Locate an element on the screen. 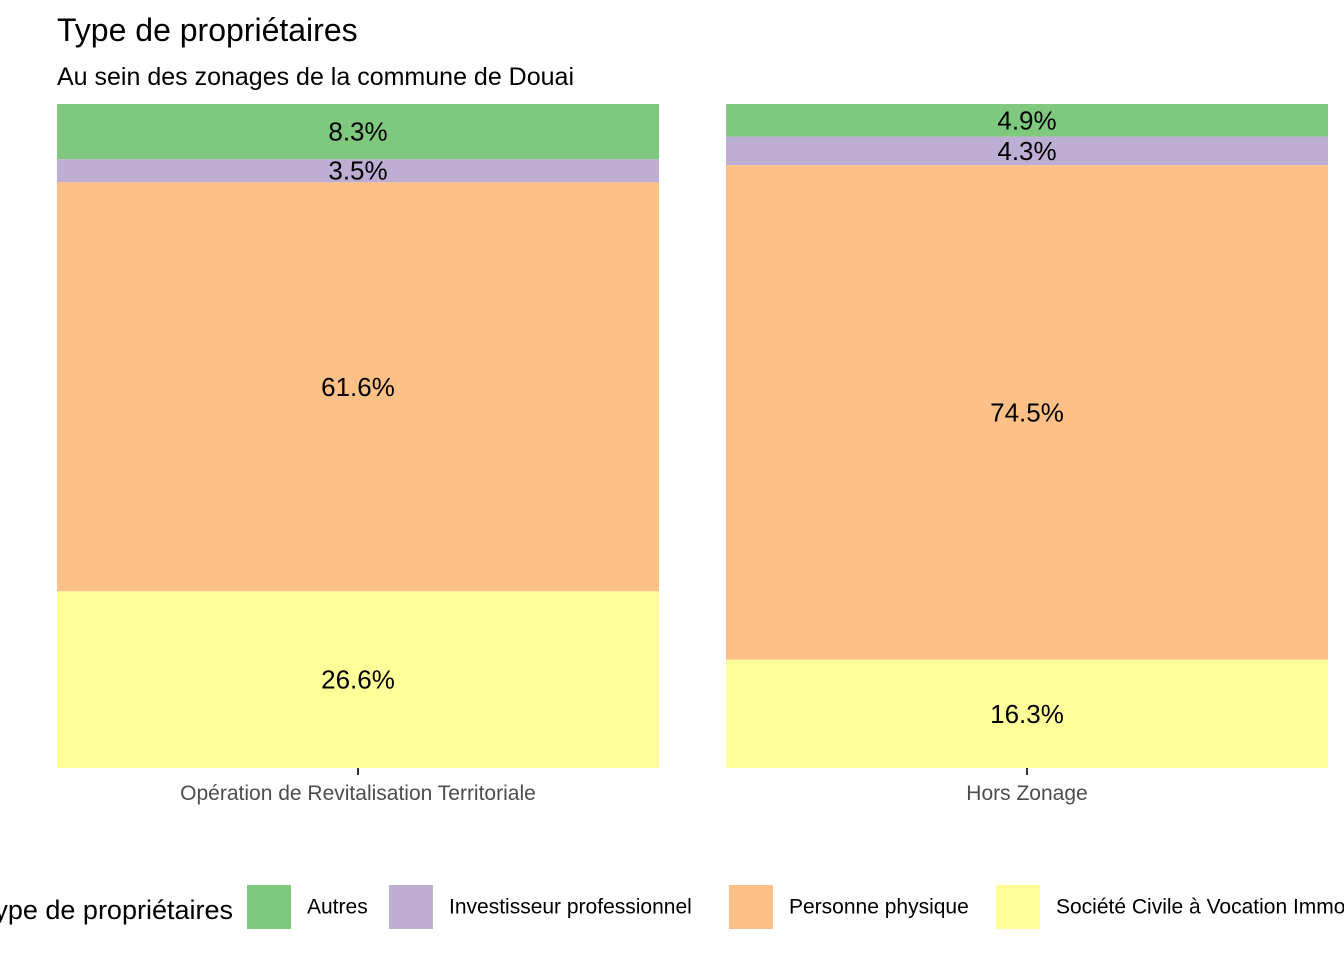 The width and height of the screenshot is (1344, 960). legend-label: Société Civile à Vocation Immobilière is located at coordinates (1200, 907).